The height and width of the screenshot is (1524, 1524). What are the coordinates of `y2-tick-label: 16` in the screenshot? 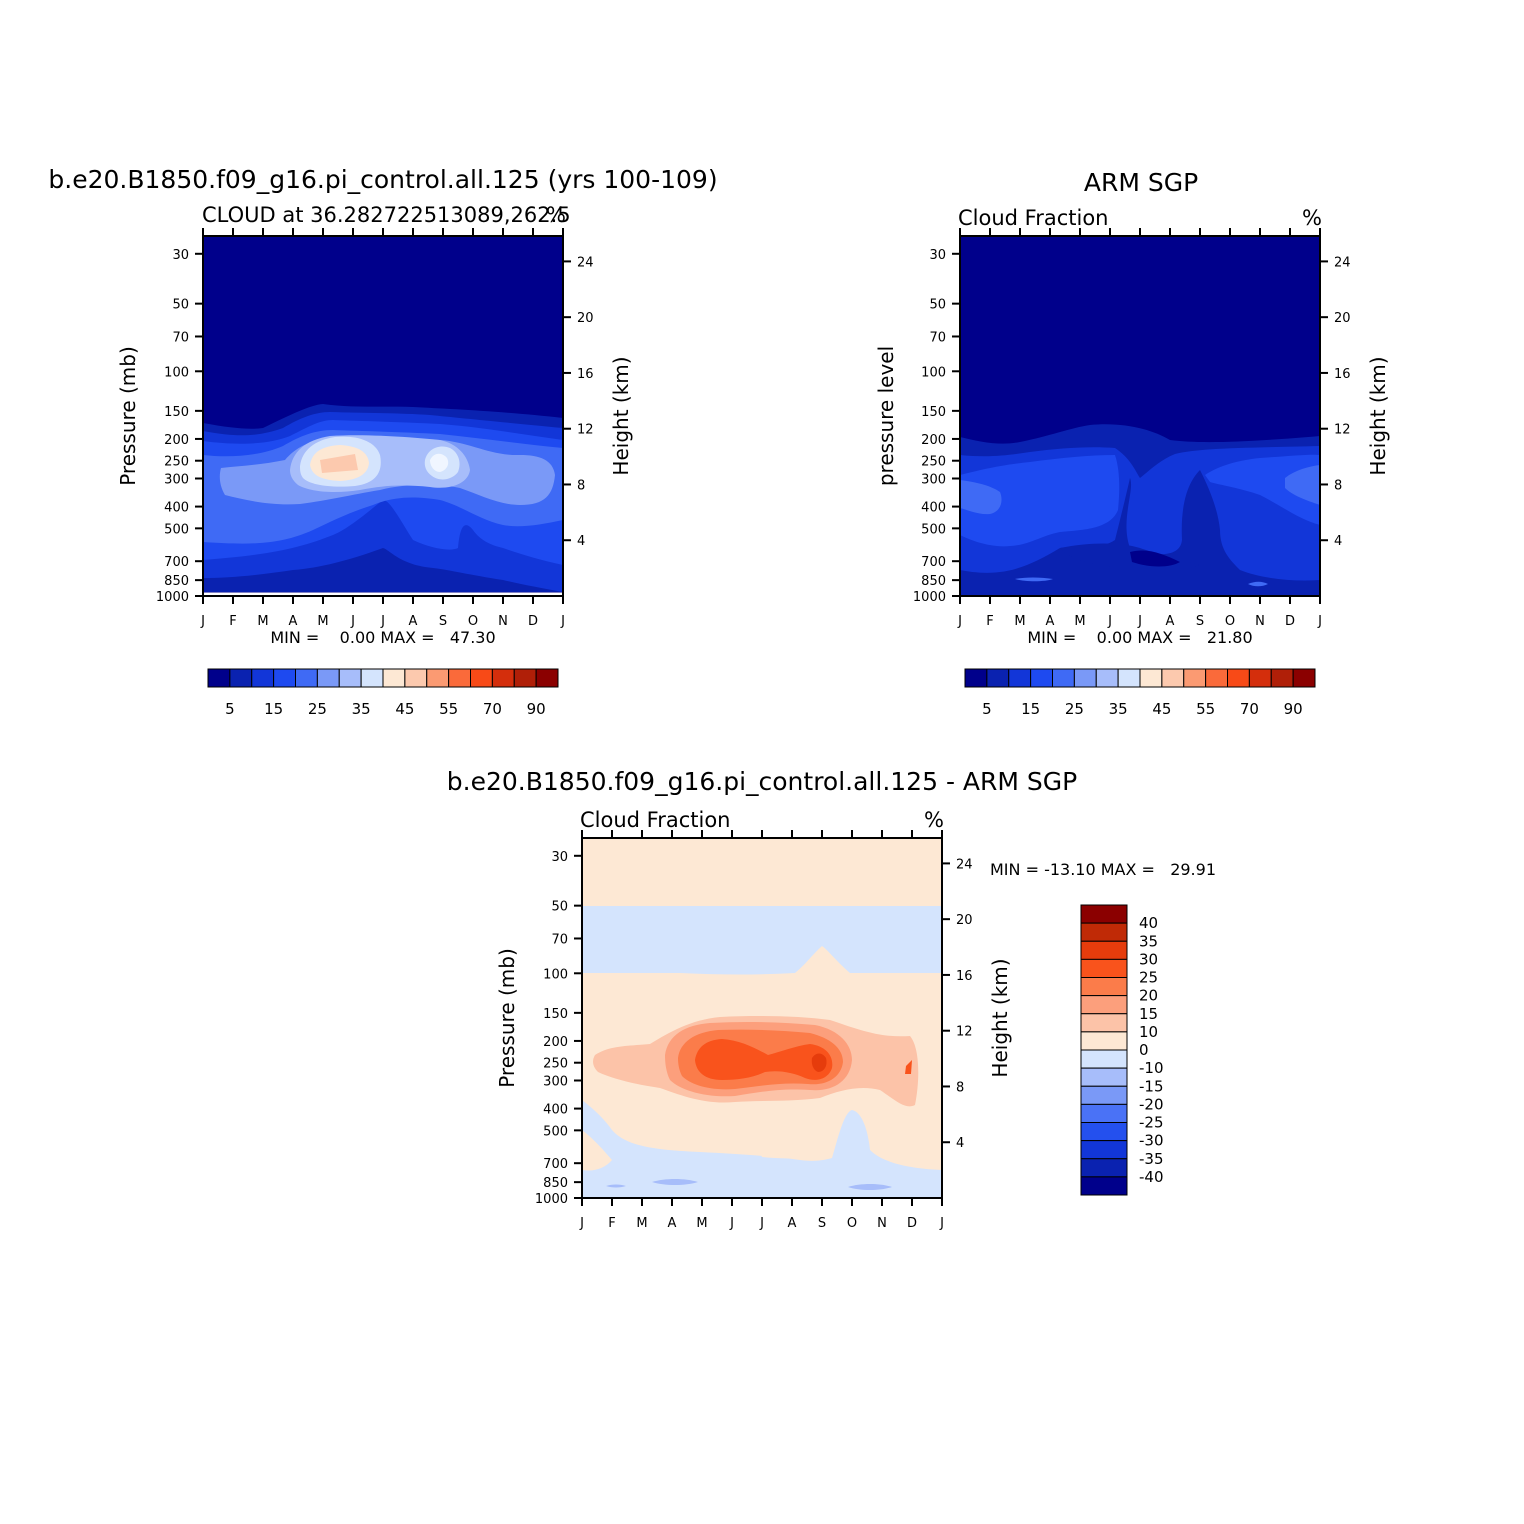 It's located at (964, 976).